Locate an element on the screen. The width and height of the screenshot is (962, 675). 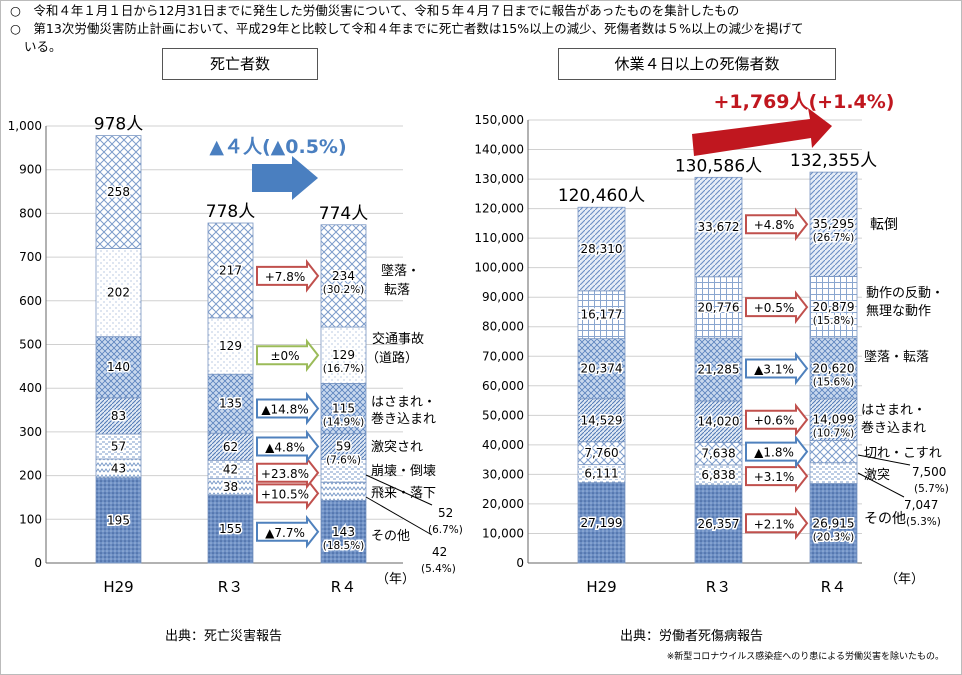
injuries-change-label: +4.8% is located at coordinates (774, 225).